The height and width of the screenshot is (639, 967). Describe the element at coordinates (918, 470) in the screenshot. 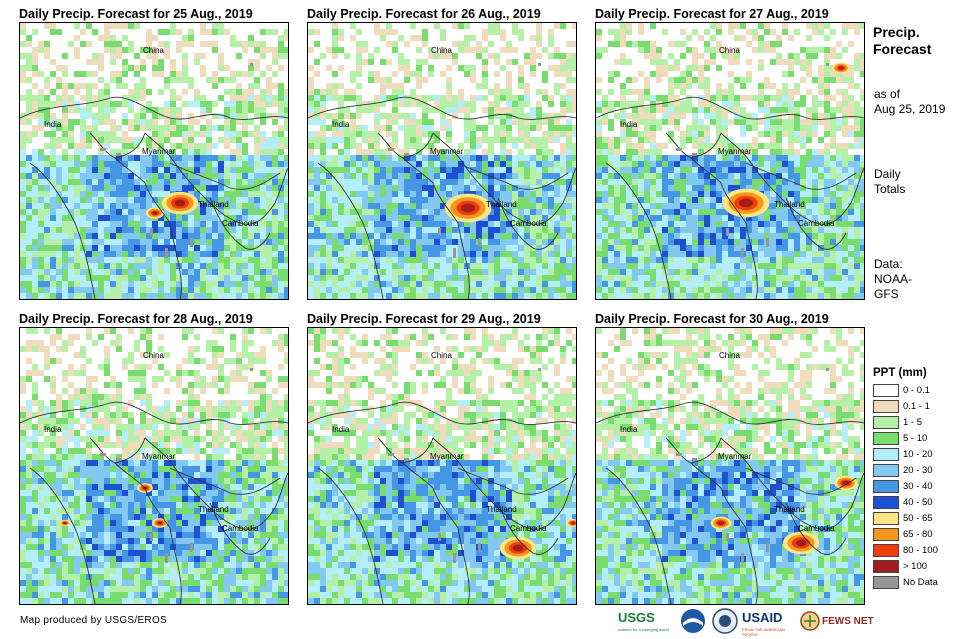

I see `legend-label: 20 - 30` at that location.